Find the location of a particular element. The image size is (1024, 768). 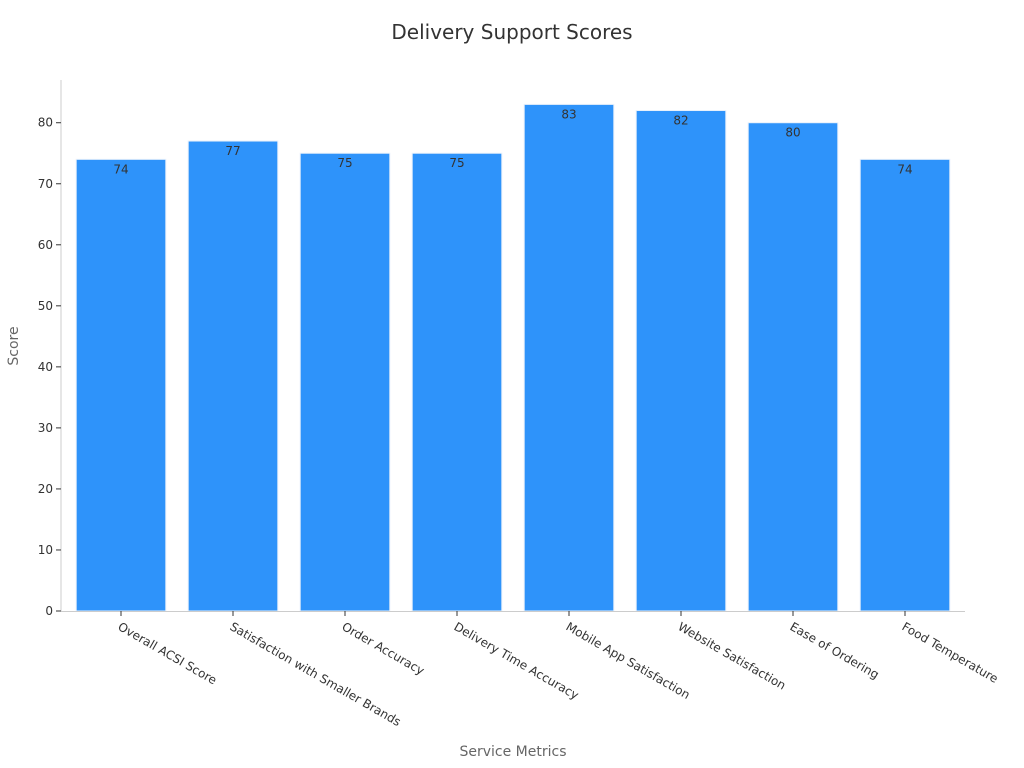

chart-title: Delivery Support Scores is located at coordinates (512, 32).